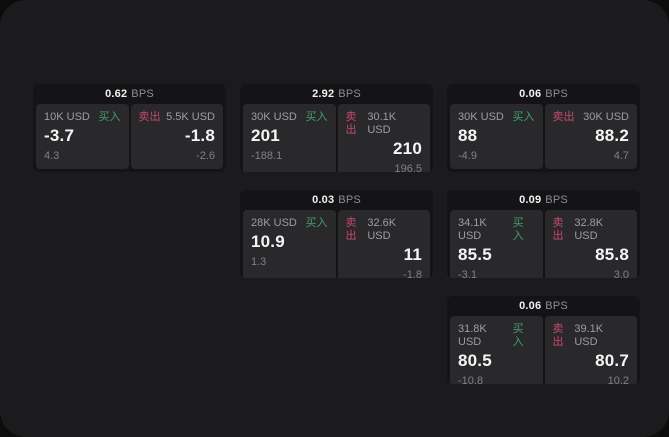 This screenshot has height=437, width=669. What do you see at coordinates (289, 244) in the screenshot?
I see `buy-pane: 28K USD 买入 10.9 1.3` at bounding box center [289, 244].